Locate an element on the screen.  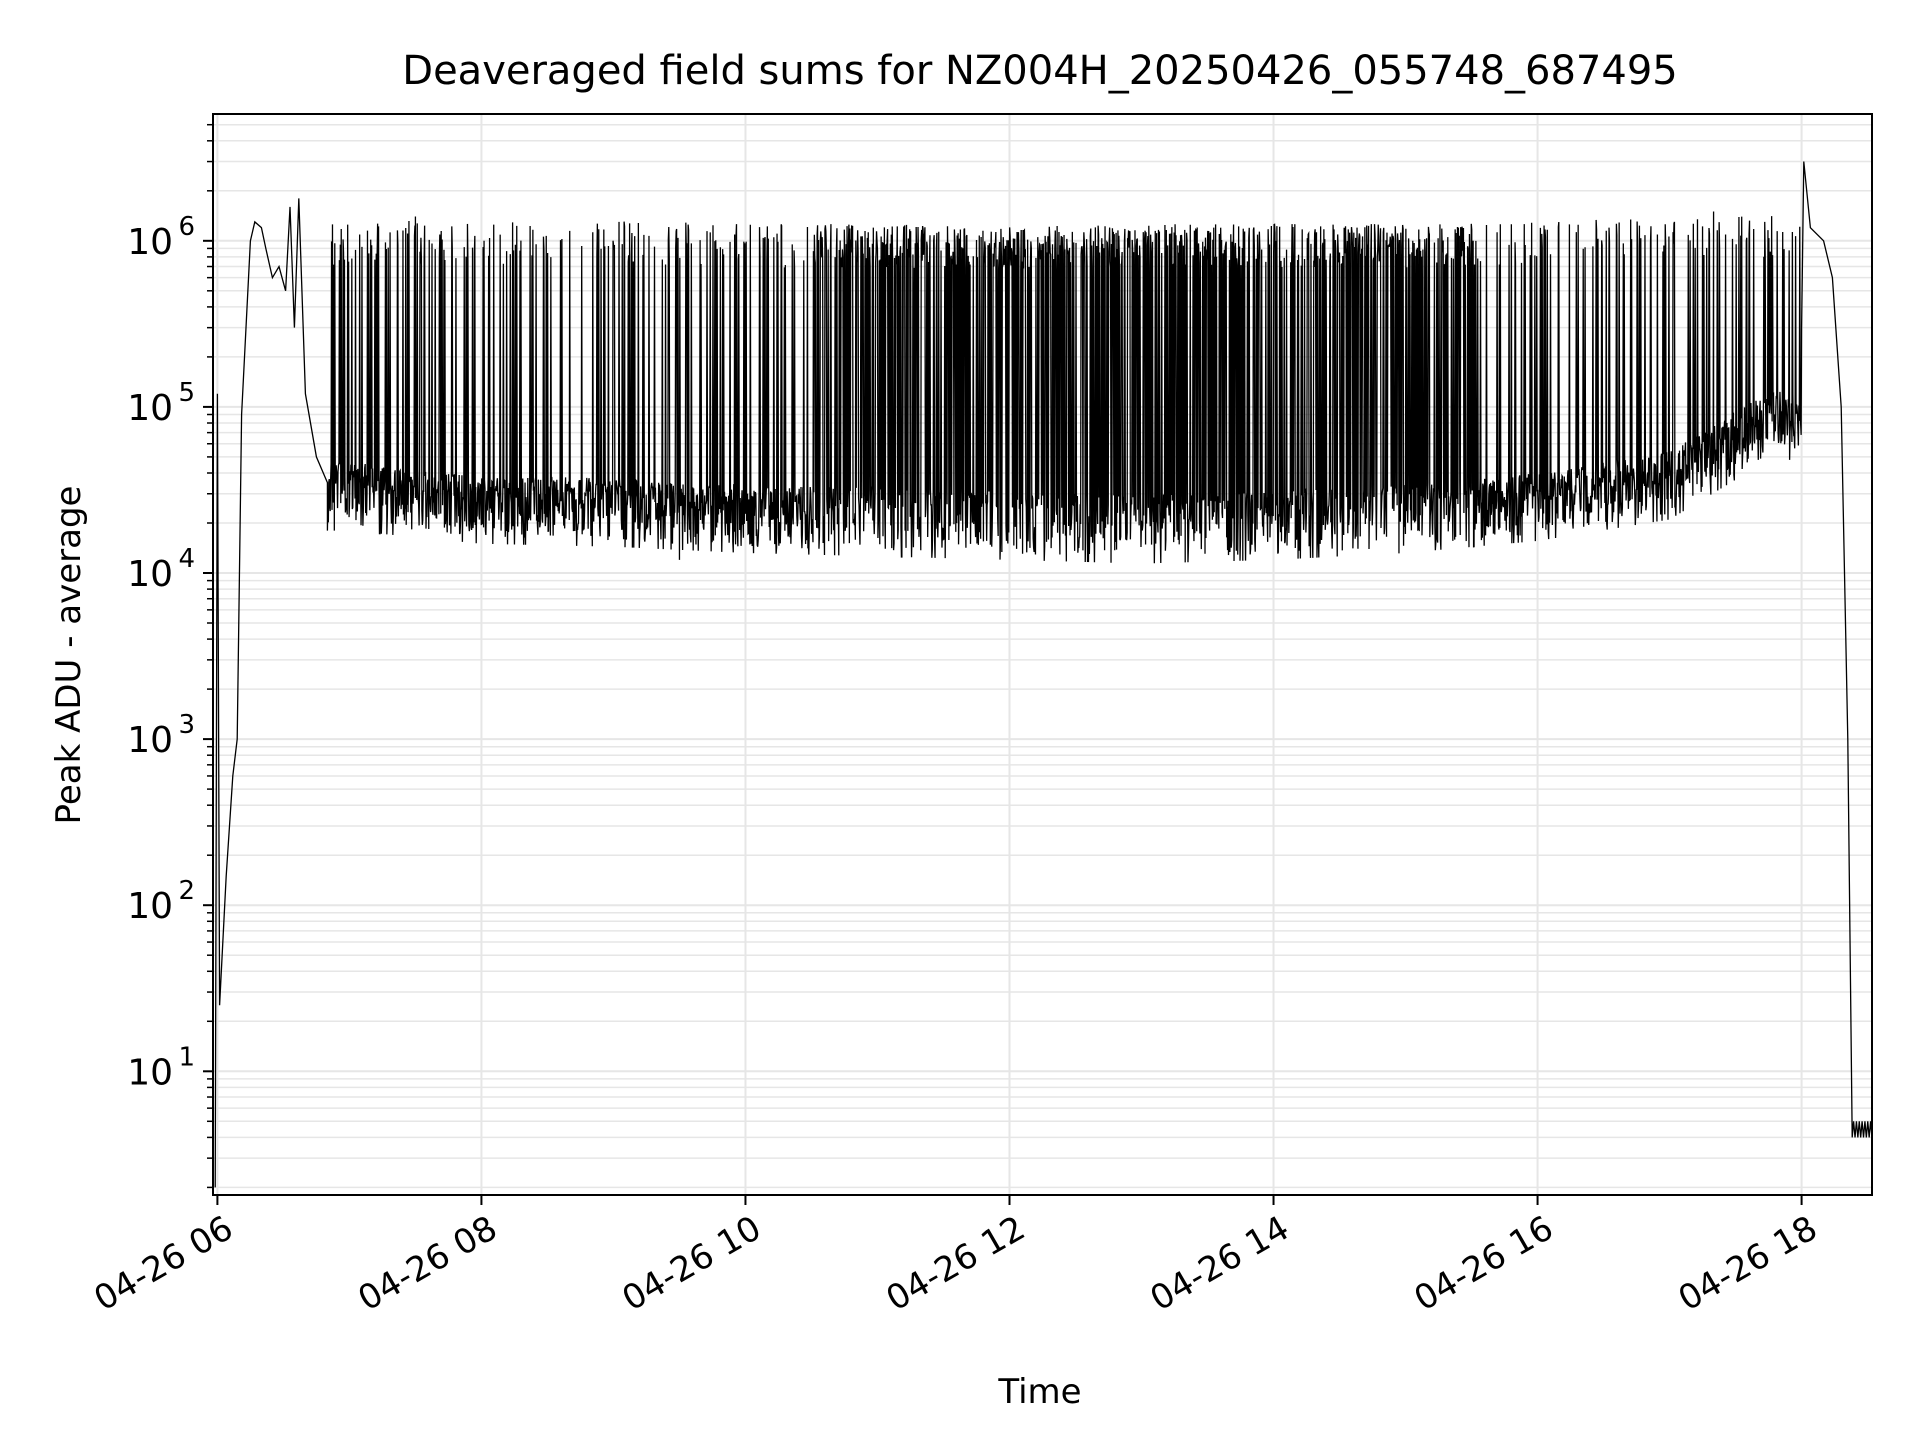
y-tick-exponent: 4 is located at coordinates (186, 559).